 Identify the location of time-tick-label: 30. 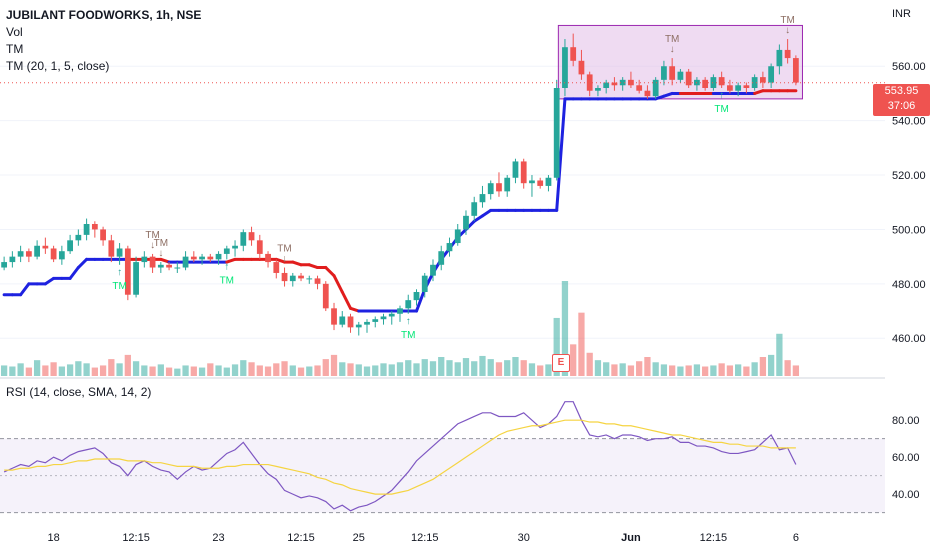
(524, 538).